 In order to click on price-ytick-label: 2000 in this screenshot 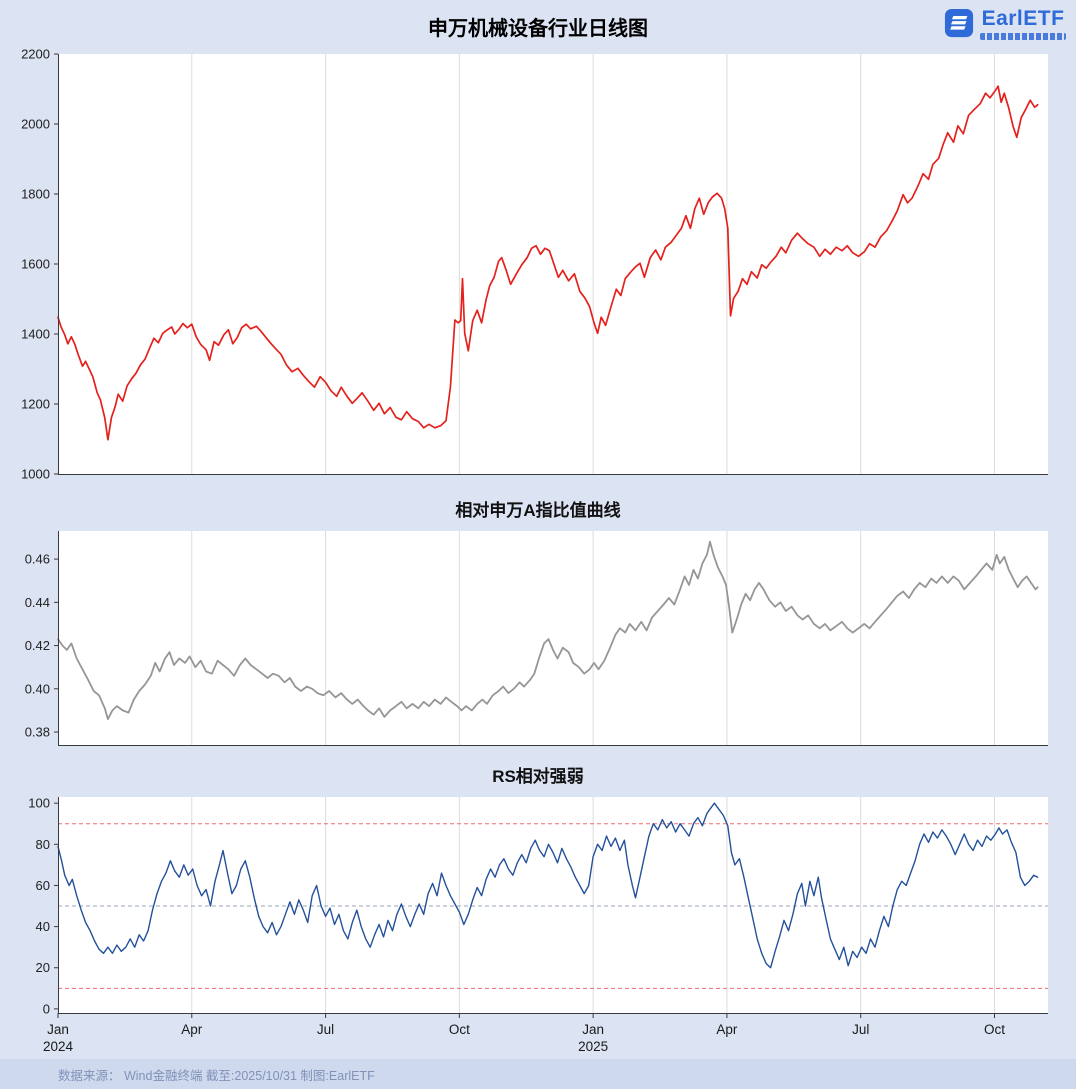, I will do `click(35, 124)`.